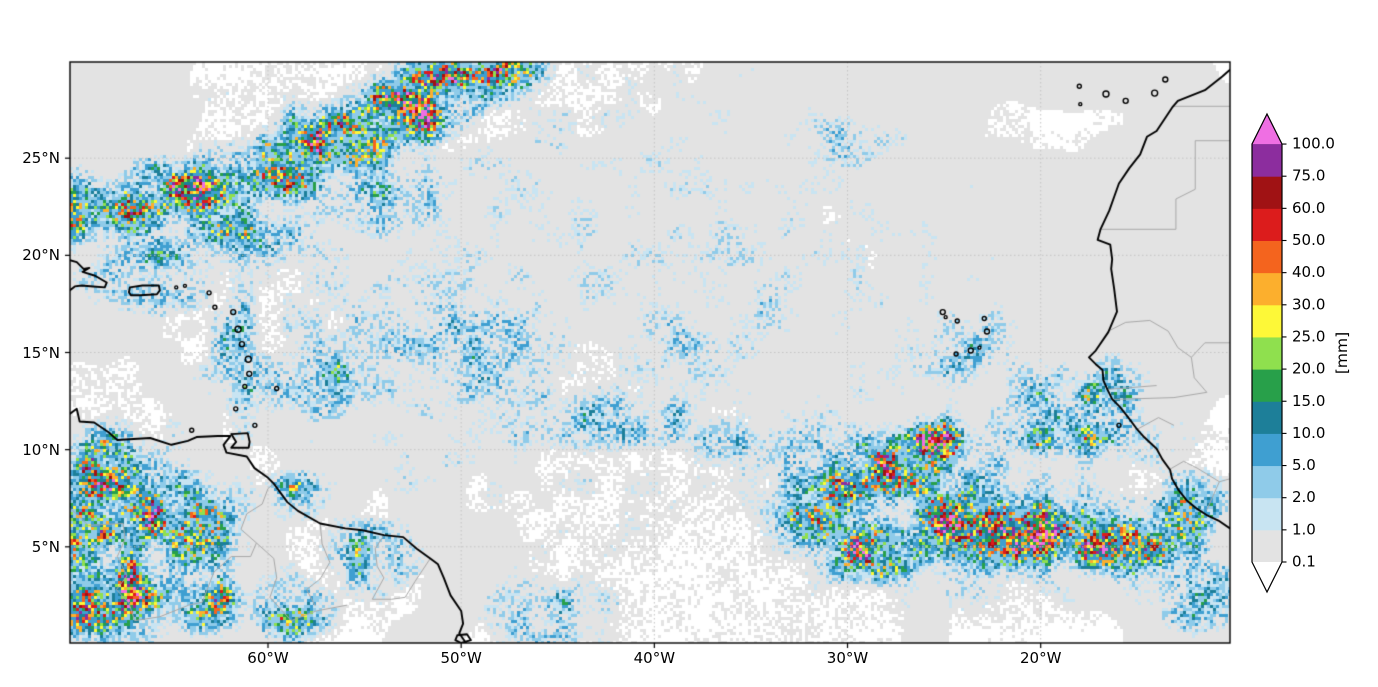 The width and height of the screenshot is (1378, 687). I want to click on colorbar-tick-label: 30.0, so click(1308, 304).